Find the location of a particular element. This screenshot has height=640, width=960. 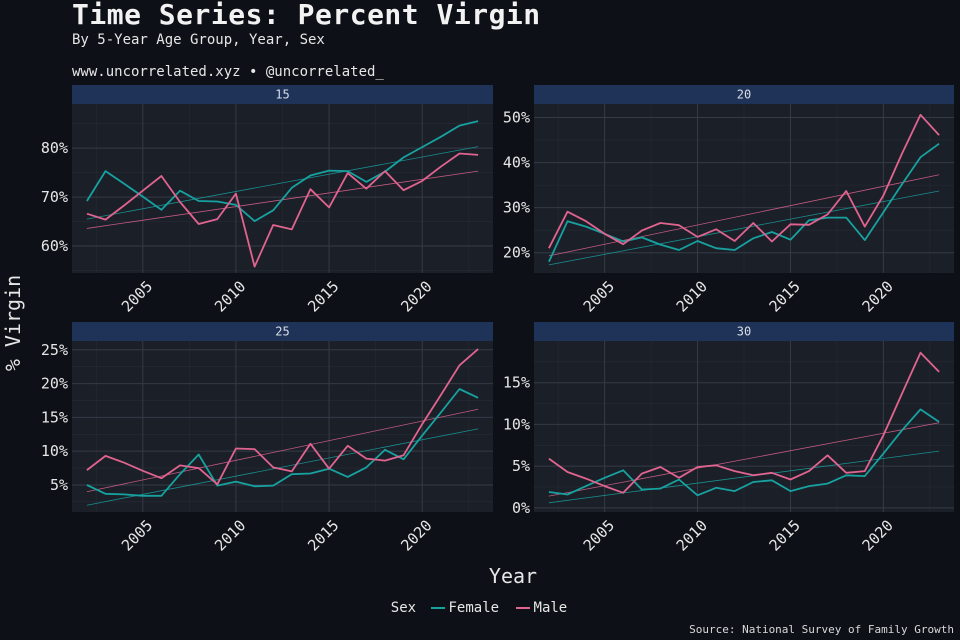

panel-15-y-tick-label: 60% is located at coordinates (54, 246).